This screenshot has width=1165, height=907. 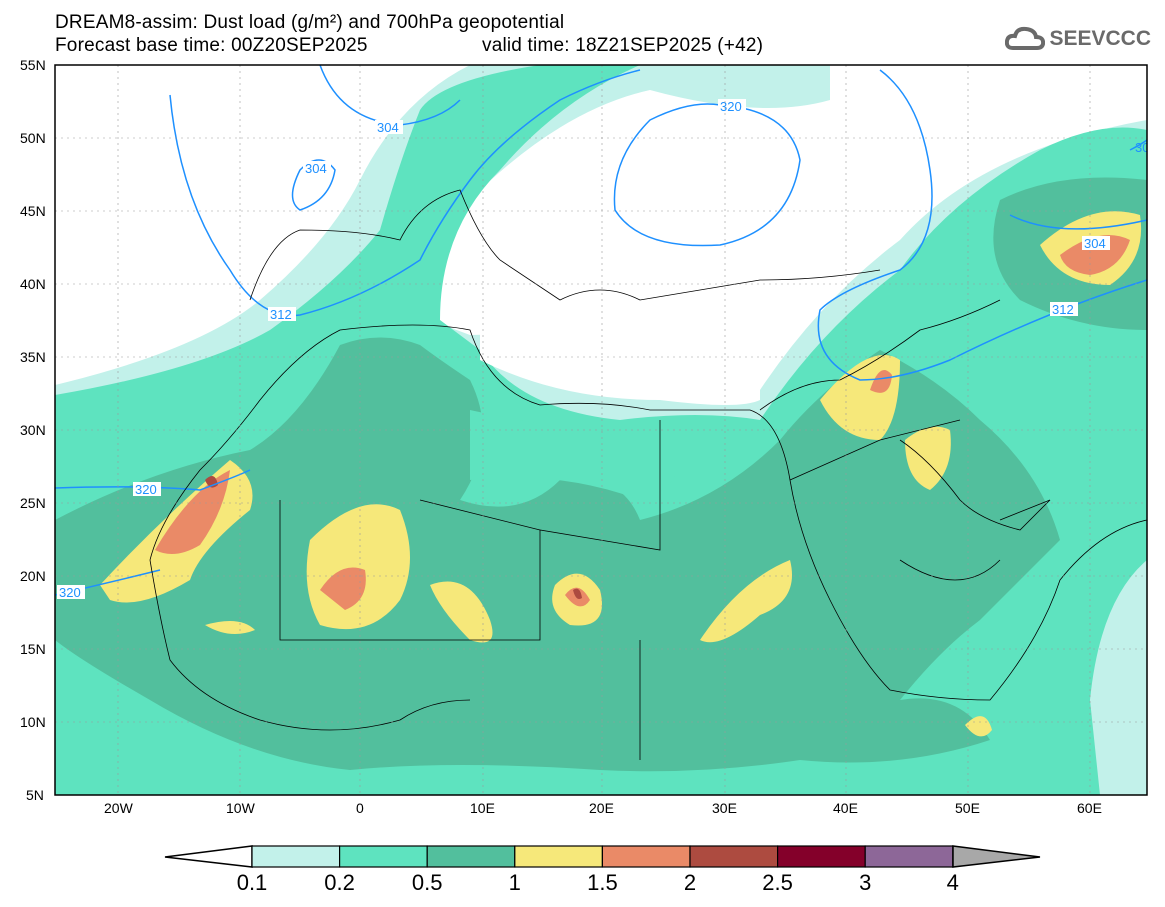 What do you see at coordinates (33, 503) in the screenshot?
I see `lat-tick: 25N` at bounding box center [33, 503].